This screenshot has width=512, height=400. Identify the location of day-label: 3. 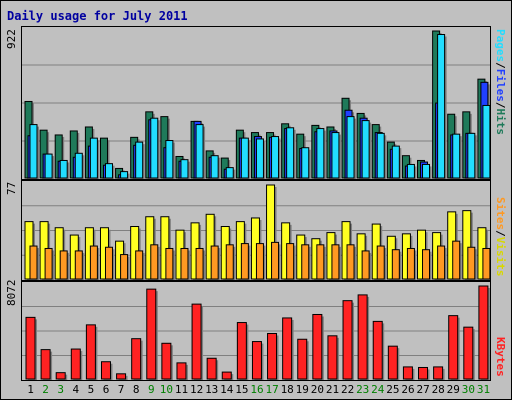
(60, 389).